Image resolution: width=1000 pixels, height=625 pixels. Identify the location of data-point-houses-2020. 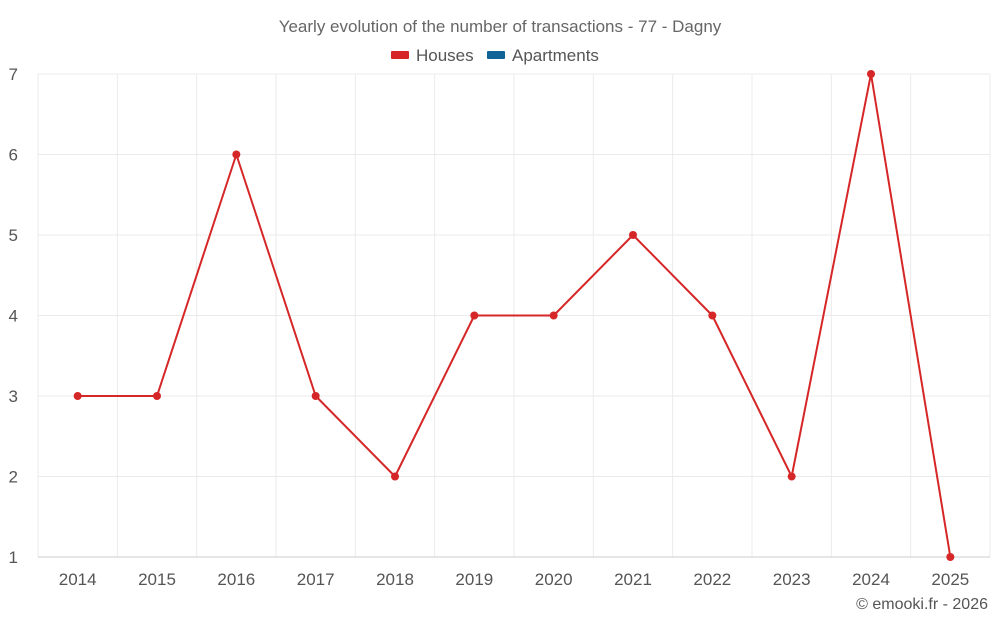
(553, 315).